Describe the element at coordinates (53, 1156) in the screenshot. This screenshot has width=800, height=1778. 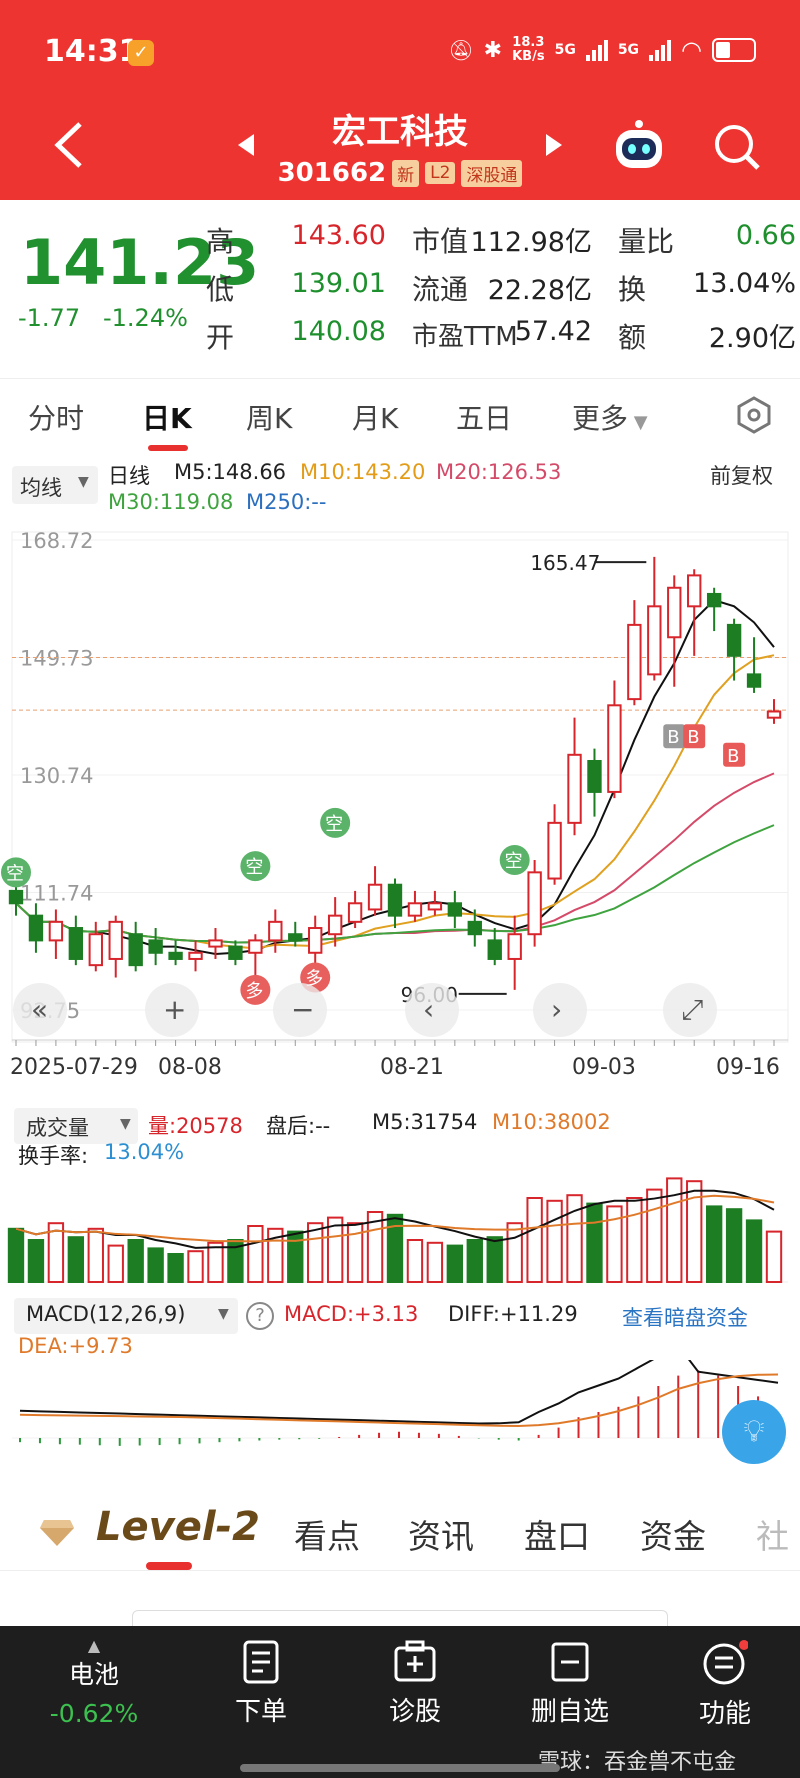
I see `turnover-label: 换手率:` at that location.